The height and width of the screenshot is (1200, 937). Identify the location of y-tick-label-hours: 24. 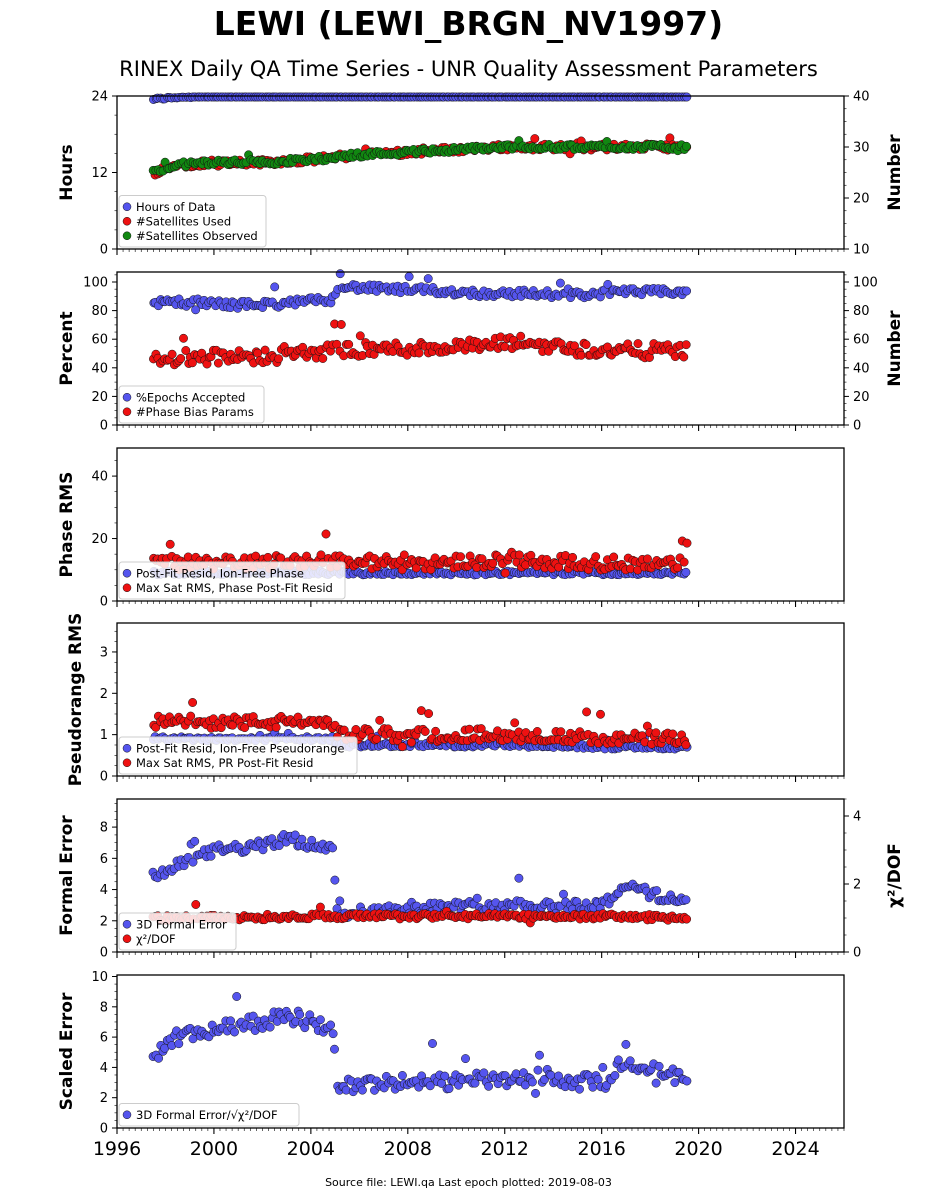
(99, 97).